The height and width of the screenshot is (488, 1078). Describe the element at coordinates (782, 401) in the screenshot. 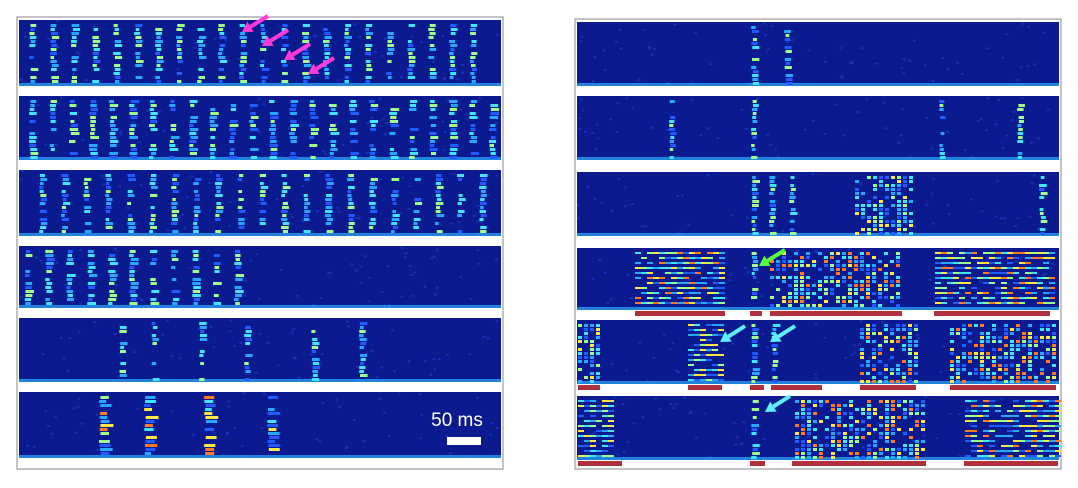

I see `arrow` at that location.